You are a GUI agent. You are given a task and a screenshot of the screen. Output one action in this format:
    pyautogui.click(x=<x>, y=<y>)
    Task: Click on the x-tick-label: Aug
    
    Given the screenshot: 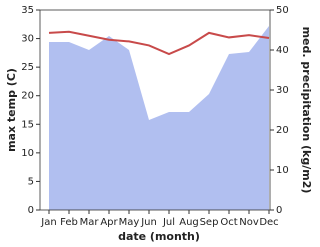 What is the action you would take?
    pyautogui.click(x=189, y=222)
    